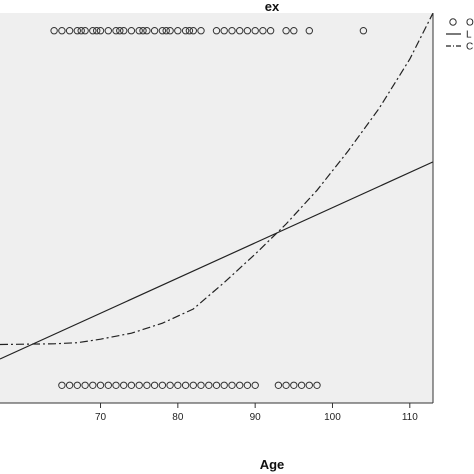  Describe the element at coordinates (470, 23) in the screenshot. I see `legend-label: O` at that location.